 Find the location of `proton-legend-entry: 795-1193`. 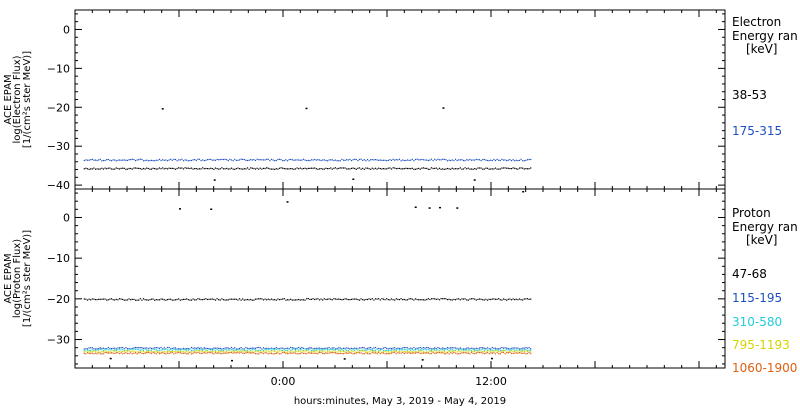

proton-legend-entry: 795-1193 is located at coordinates (761, 345).